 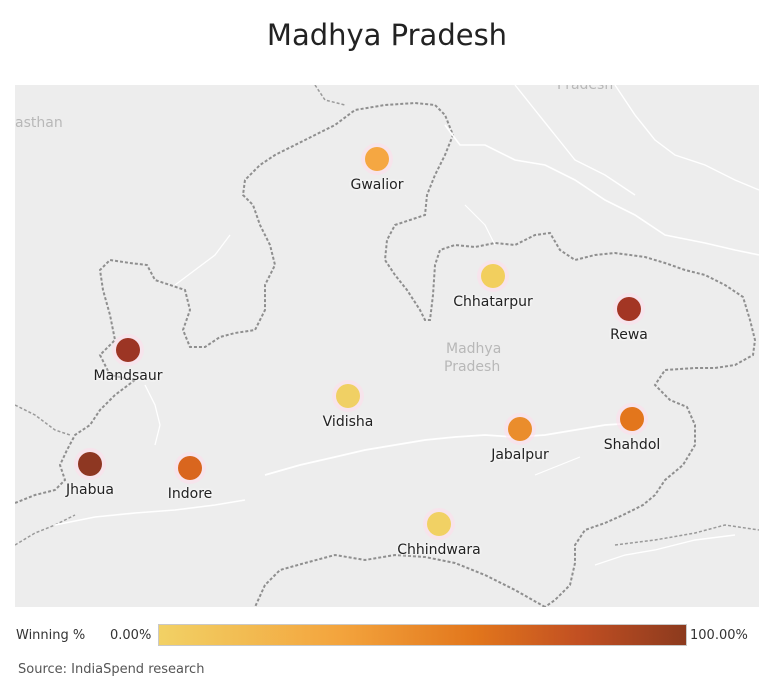 I want to click on city-label: Mandsaur, so click(x=128, y=376).